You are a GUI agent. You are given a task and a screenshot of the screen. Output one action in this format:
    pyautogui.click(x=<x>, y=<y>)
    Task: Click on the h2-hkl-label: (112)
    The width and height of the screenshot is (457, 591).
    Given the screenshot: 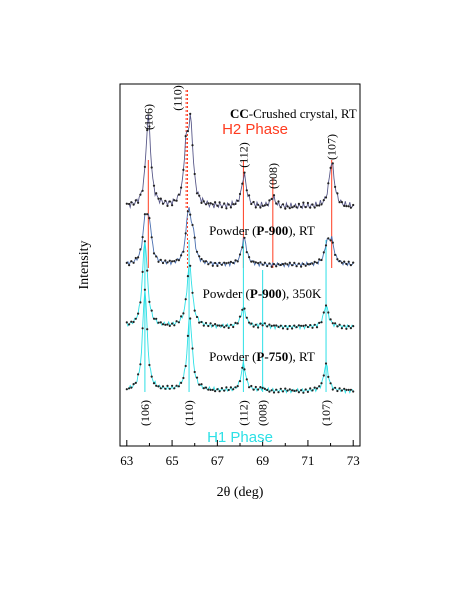 What is the action you would take?
    pyautogui.click(x=243, y=155)
    